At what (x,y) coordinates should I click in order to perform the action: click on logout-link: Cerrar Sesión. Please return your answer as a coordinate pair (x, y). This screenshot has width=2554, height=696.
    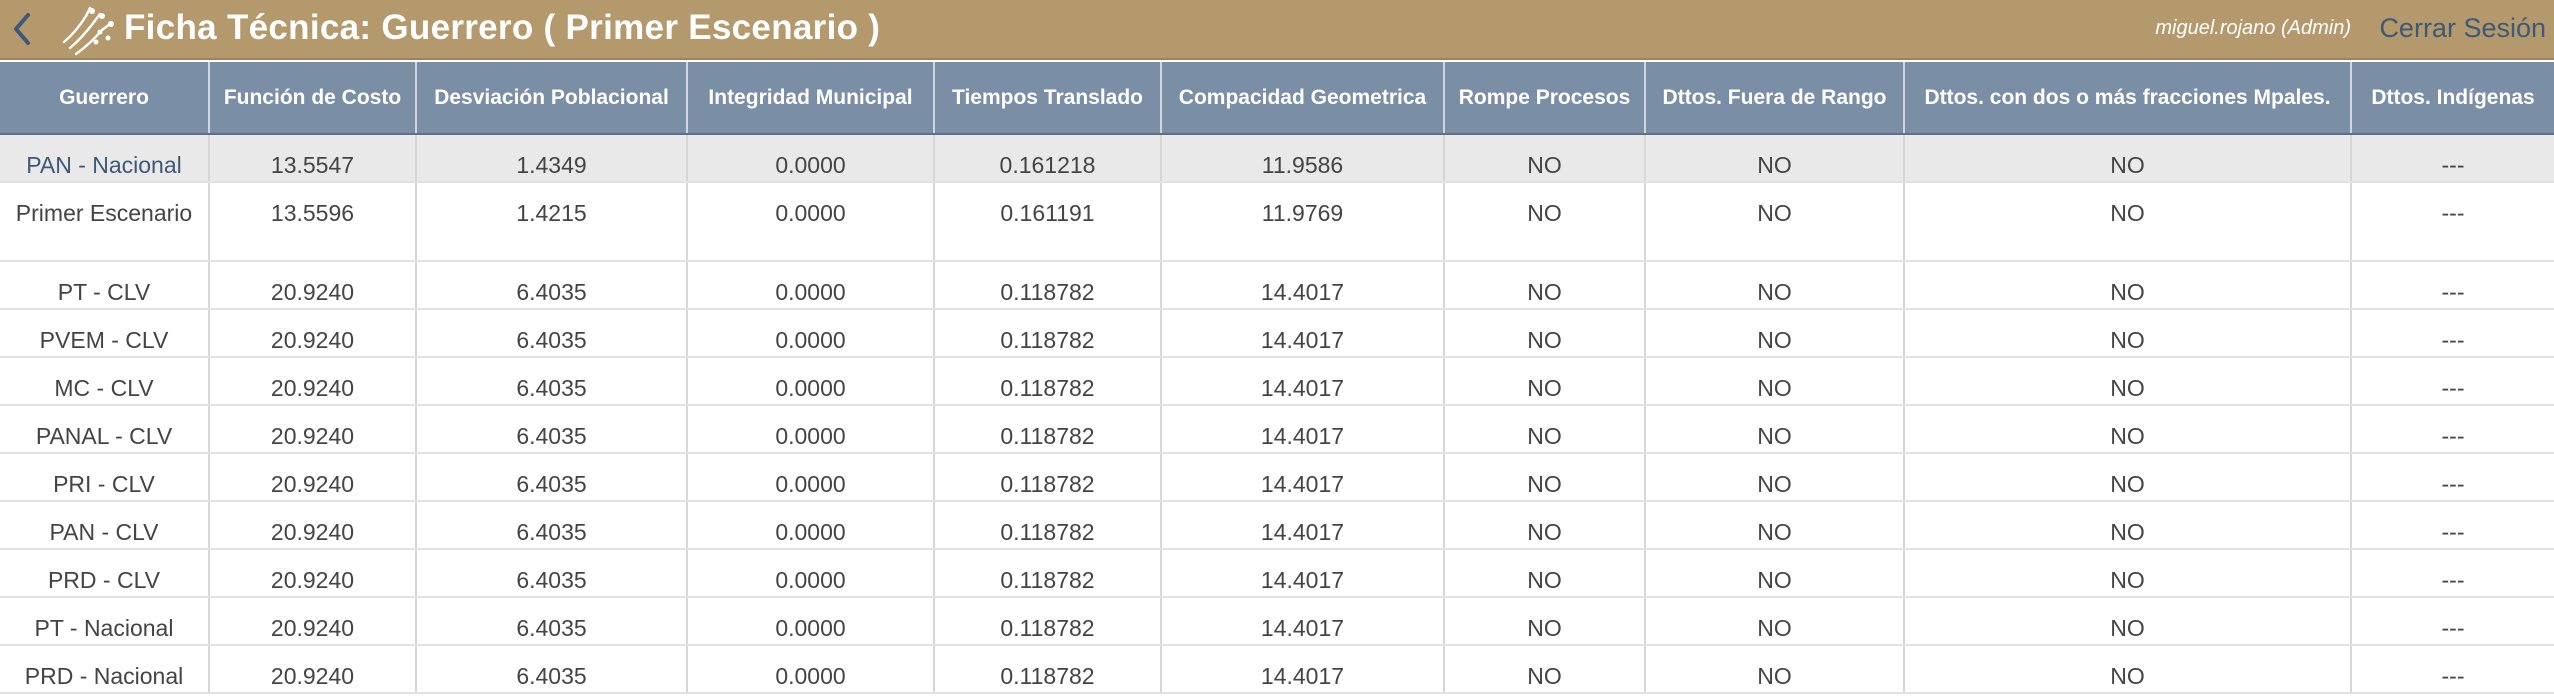
    Looking at the image, I should click on (2462, 28).